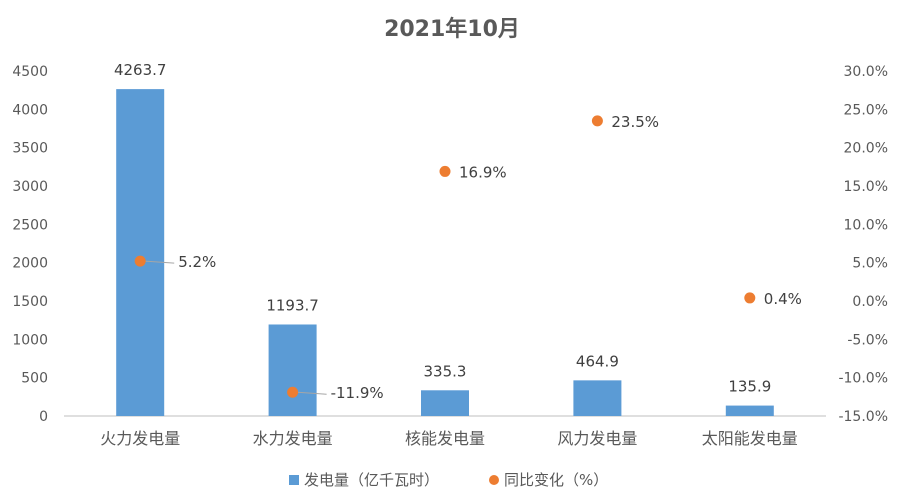 The image size is (900, 500). What do you see at coordinates (866, 72) in the screenshot?
I see `right-tick-label: 30.0%` at bounding box center [866, 72].